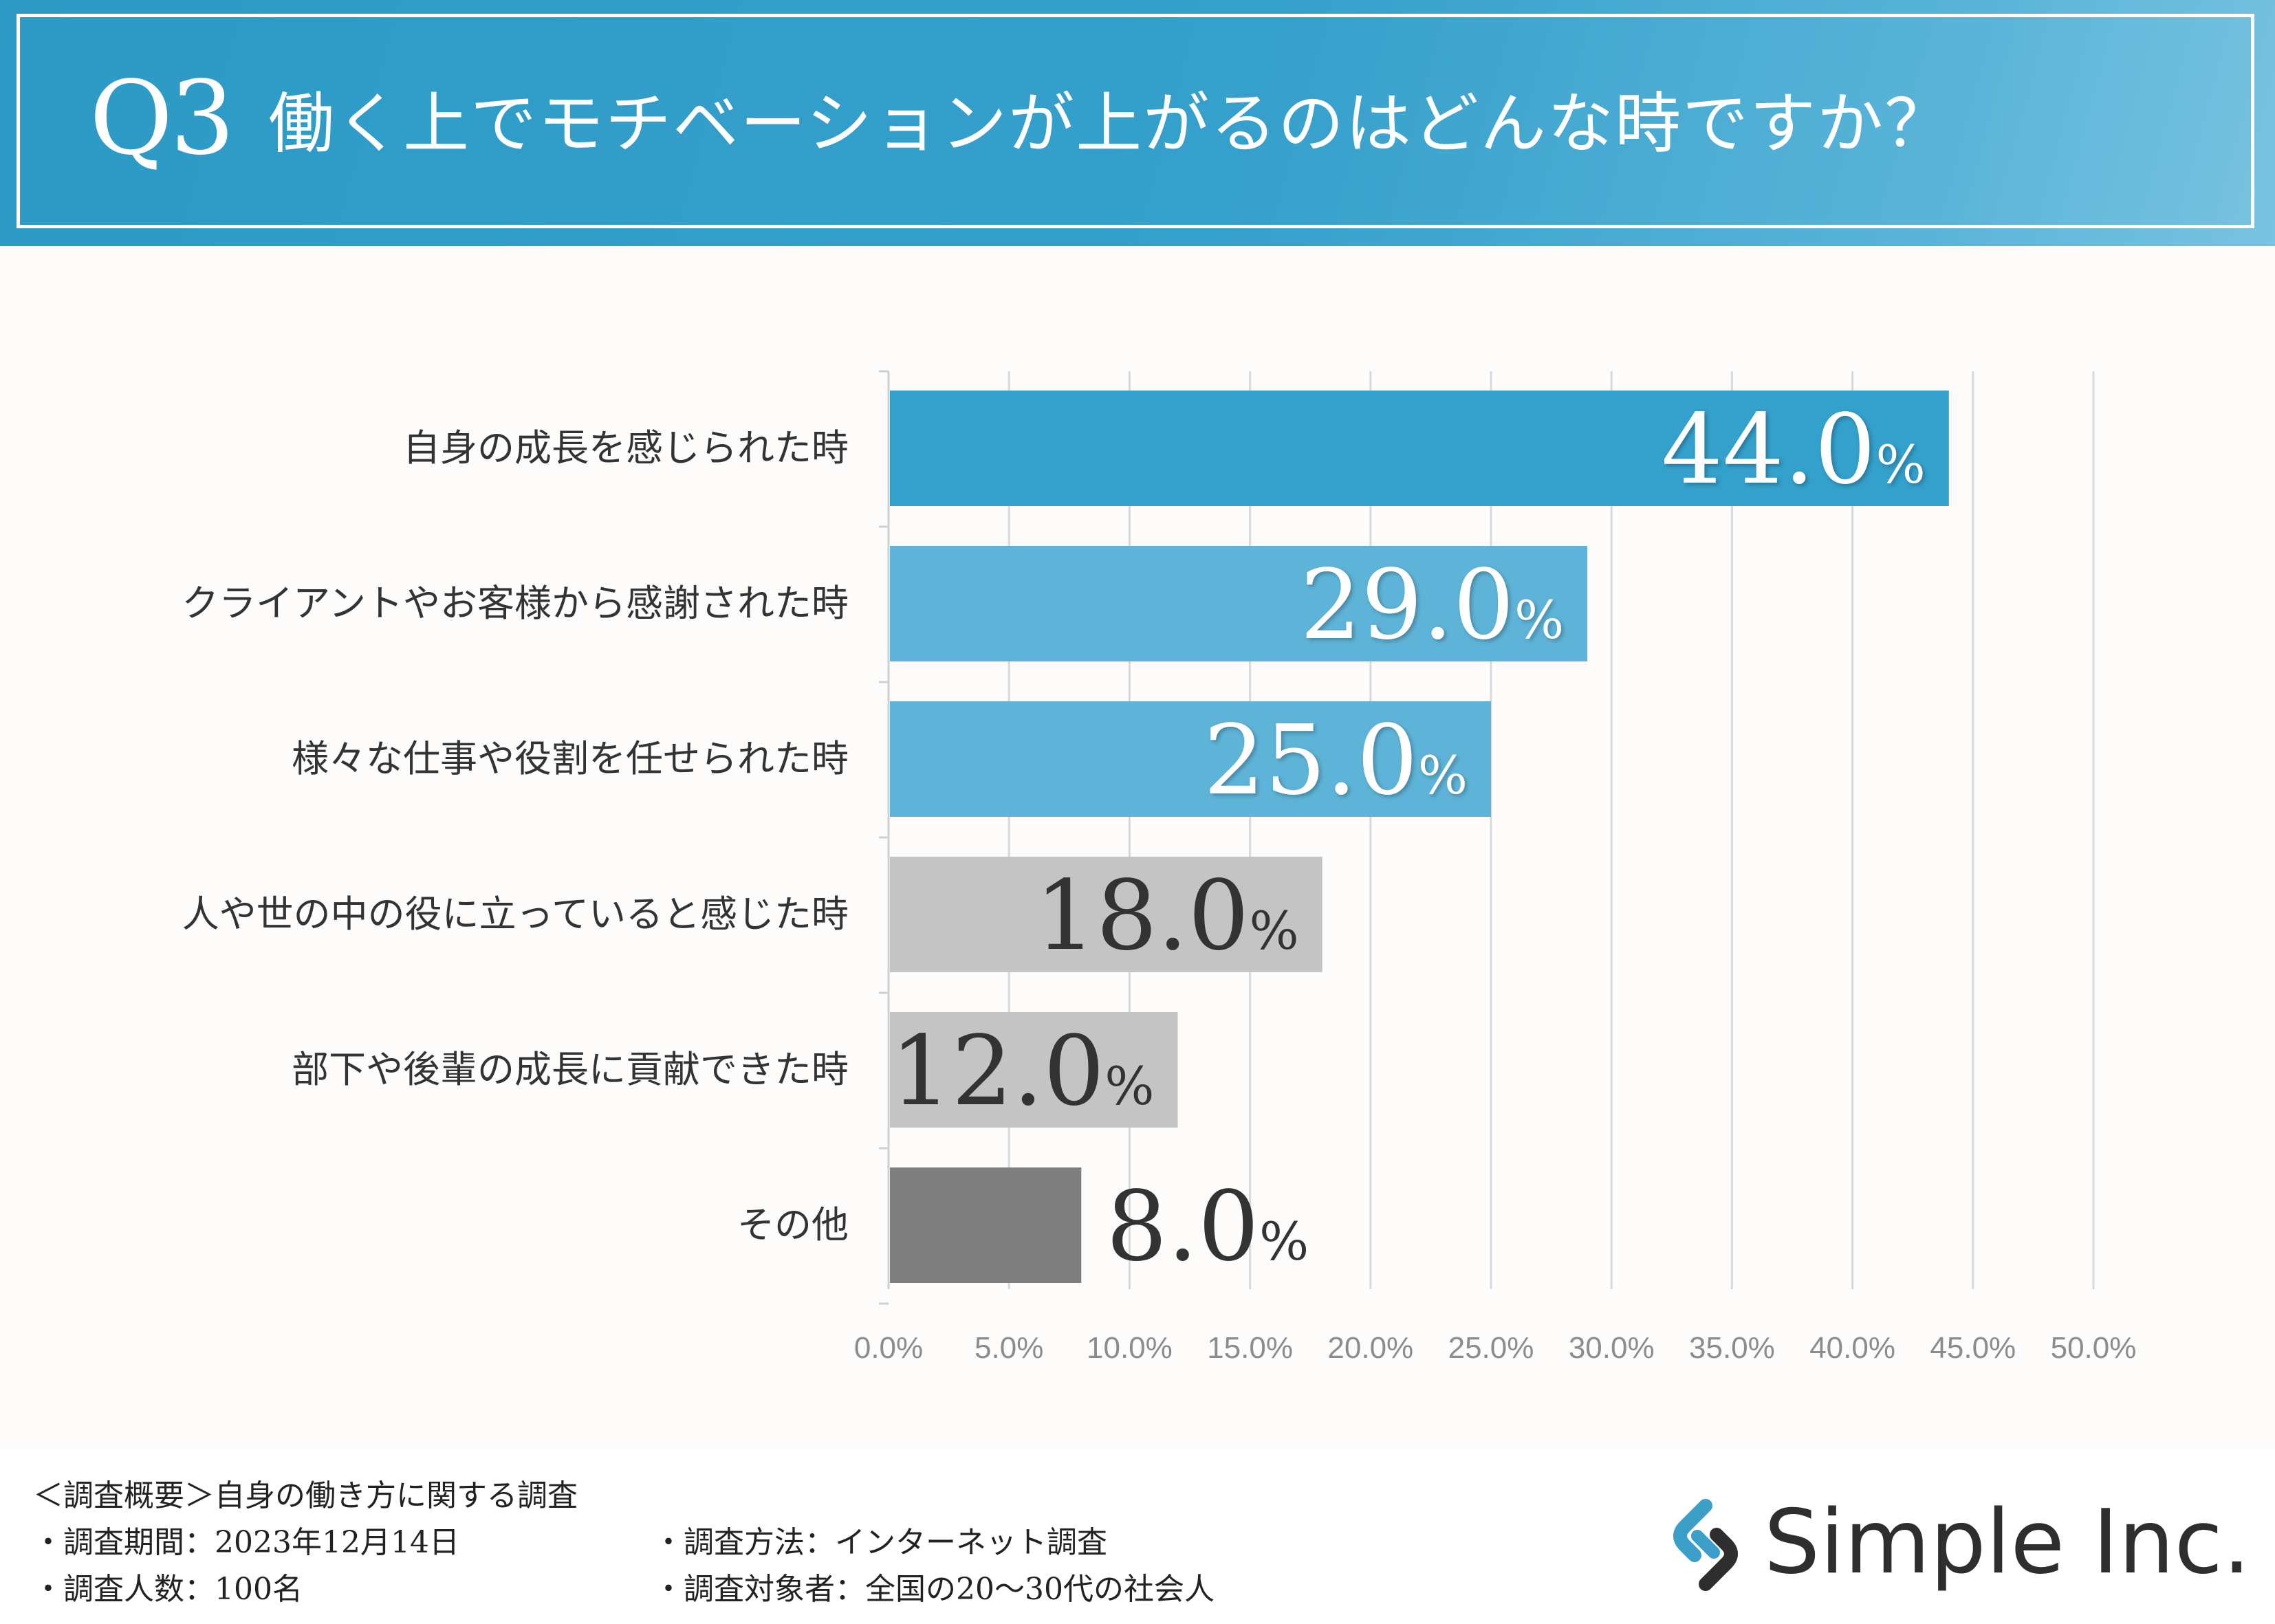 This screenshot has height=1624, width=2275. Describe the element at coordinates (1705, 1545) in the screenshot. I see `simple-link-logo-icon` at that location.